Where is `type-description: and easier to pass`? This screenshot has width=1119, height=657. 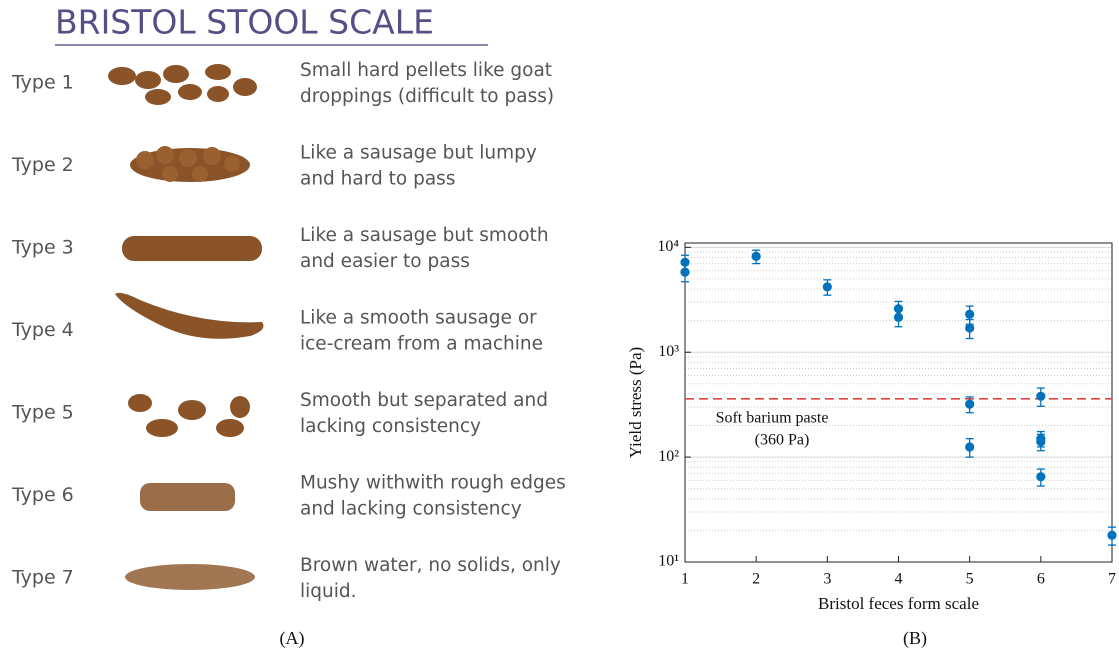 type-description: and easier to pass is located at coordinates (385, 261).